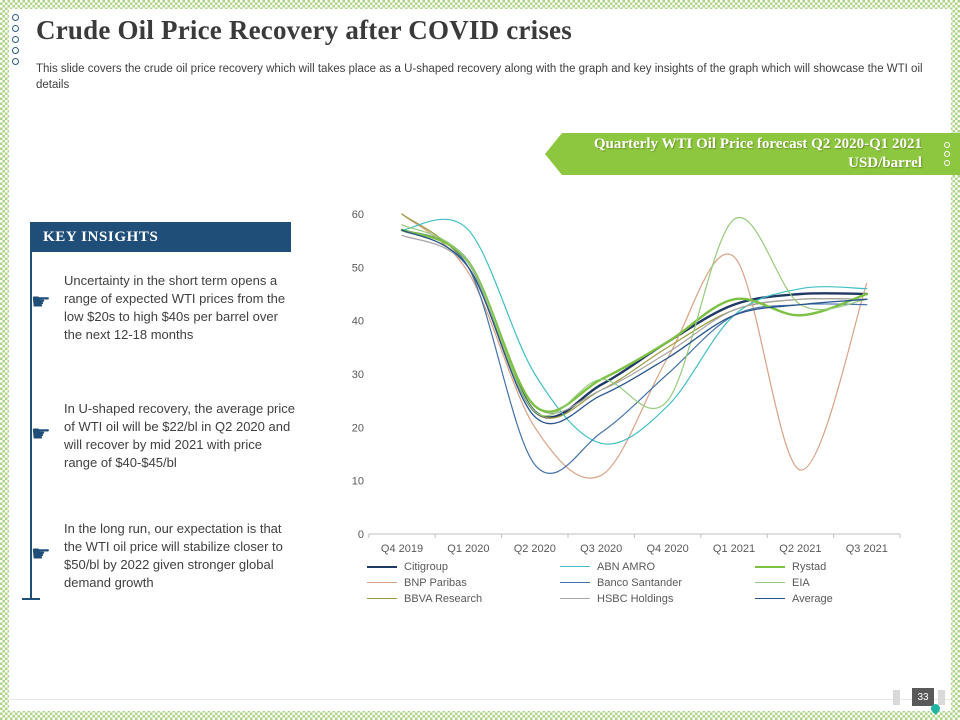  What do you see at coordinates (800, 549) in the screenshot?
I see `x-tick-label: Q2 2021` at bounding box center [800, 549].